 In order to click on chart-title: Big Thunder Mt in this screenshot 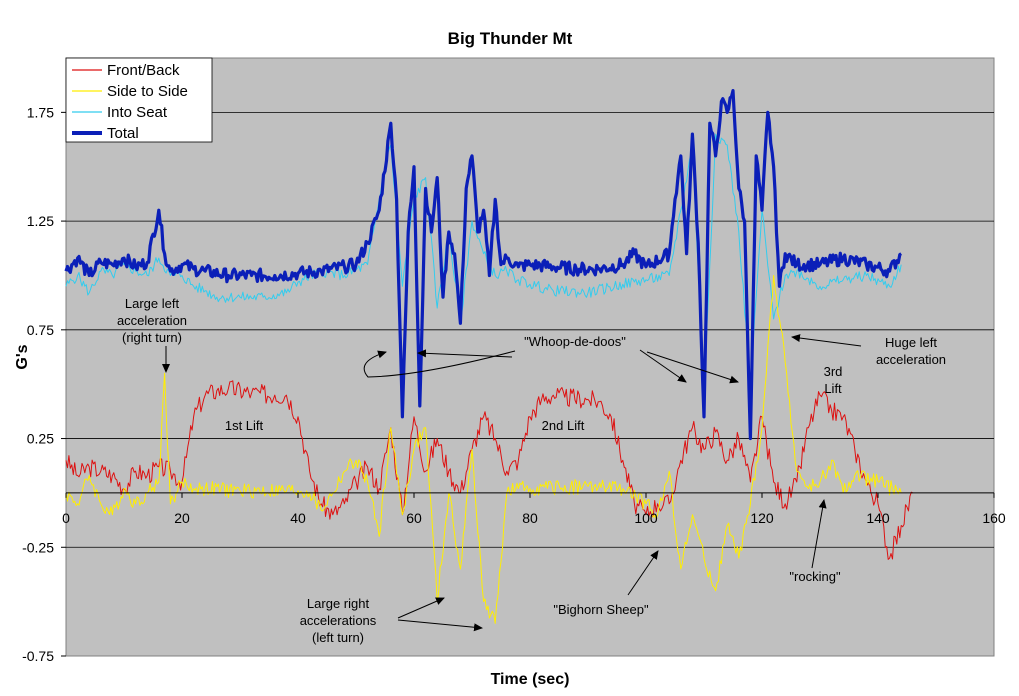, I will do `click(510, 38)`.